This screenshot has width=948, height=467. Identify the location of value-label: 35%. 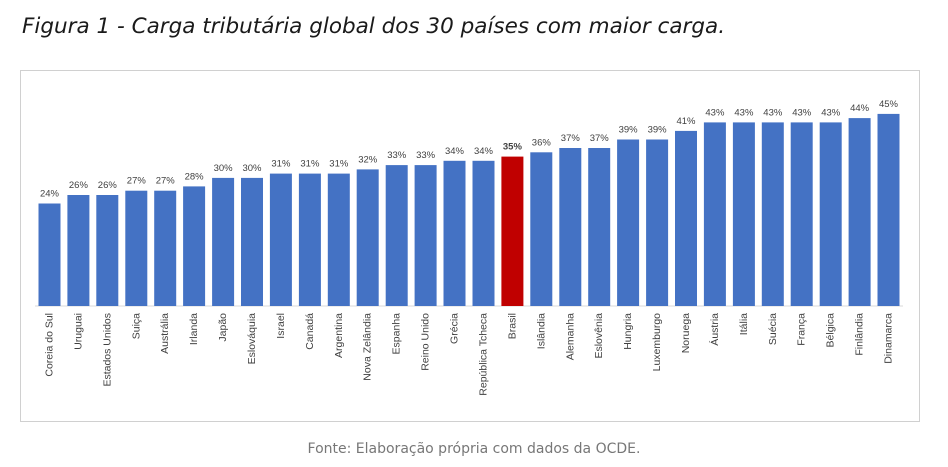
(513, 147).